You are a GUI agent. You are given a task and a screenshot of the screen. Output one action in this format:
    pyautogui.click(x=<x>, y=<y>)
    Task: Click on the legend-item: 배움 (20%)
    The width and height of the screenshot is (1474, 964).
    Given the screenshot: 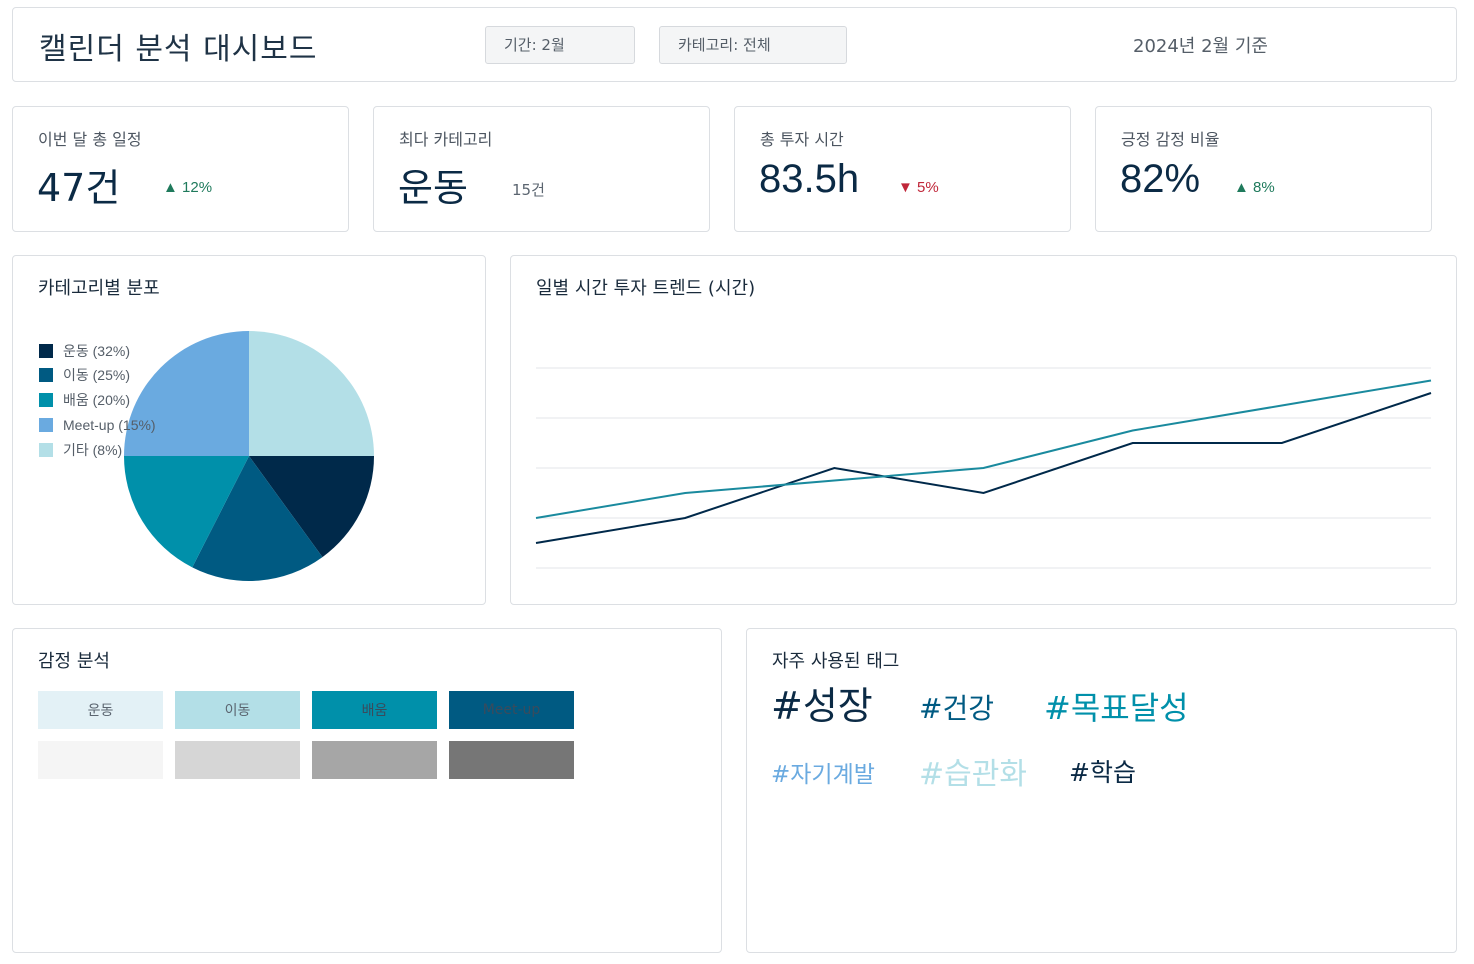 What is the action you would take?
    pyautogui.click(x=84, y=400)
    